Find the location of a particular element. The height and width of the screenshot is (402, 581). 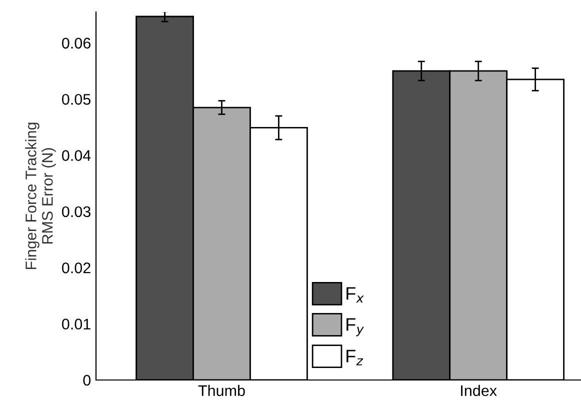

y-tick-label: 0.06 is located at coordinates (76, 43).